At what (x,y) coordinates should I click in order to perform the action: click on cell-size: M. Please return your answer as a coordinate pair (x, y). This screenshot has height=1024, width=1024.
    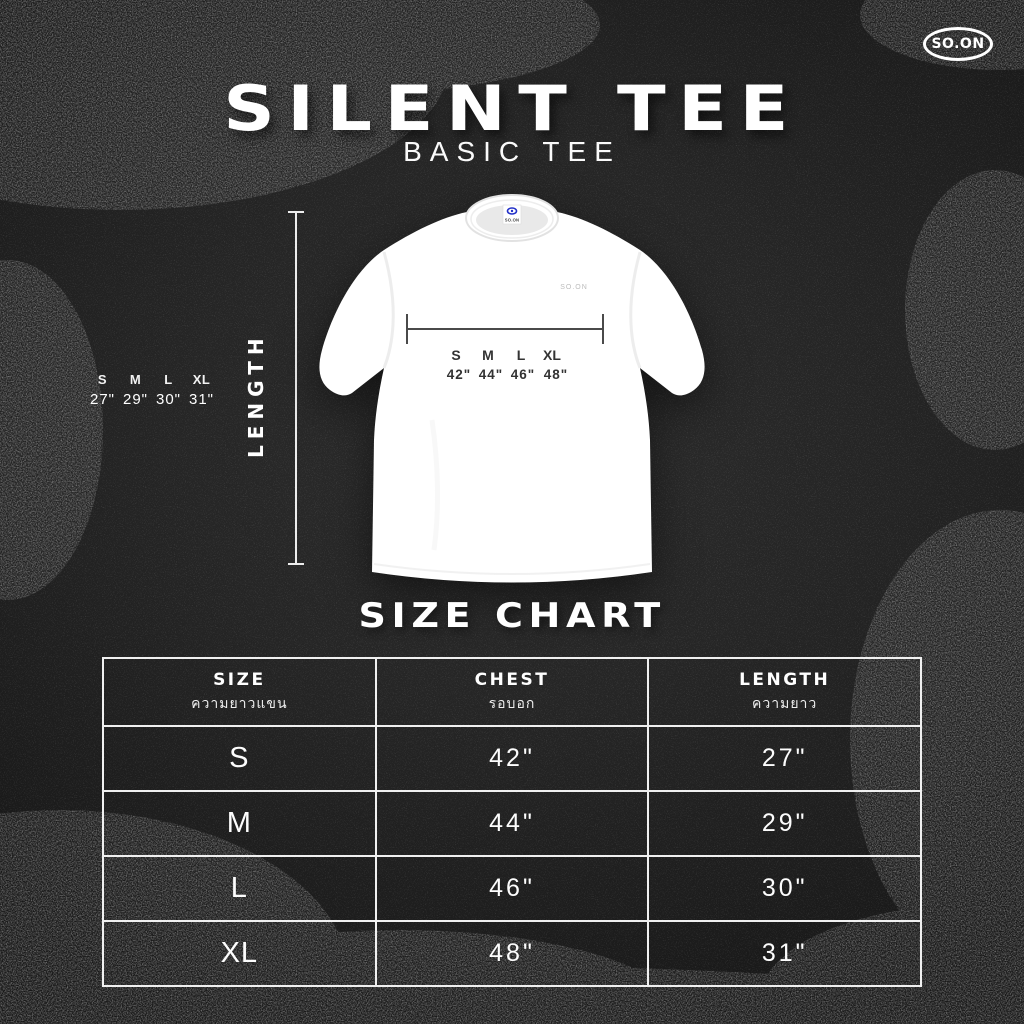
    Looking at the image, I should click on (239, 823).